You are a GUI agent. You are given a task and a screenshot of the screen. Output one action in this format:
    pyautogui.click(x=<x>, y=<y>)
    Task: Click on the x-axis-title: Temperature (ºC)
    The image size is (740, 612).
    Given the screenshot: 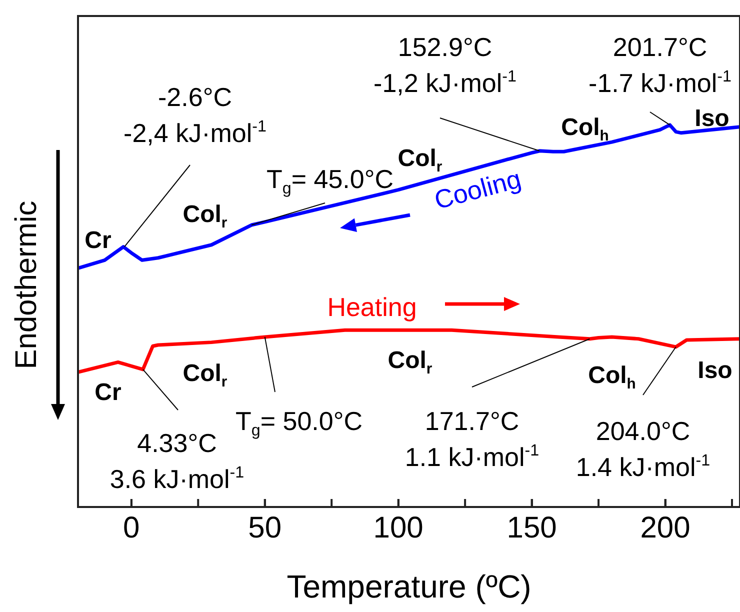 What is the action you would take?
    pyautogui.click(x=409, y=586)
    